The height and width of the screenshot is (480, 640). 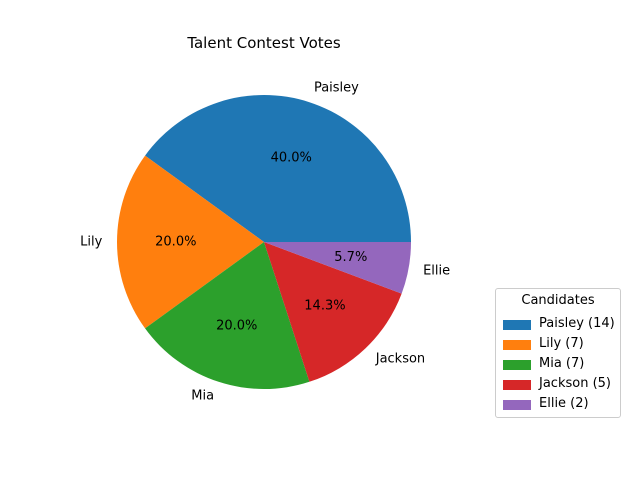 I want to click on pie-slice-paisley, so click(x=278, y=168).